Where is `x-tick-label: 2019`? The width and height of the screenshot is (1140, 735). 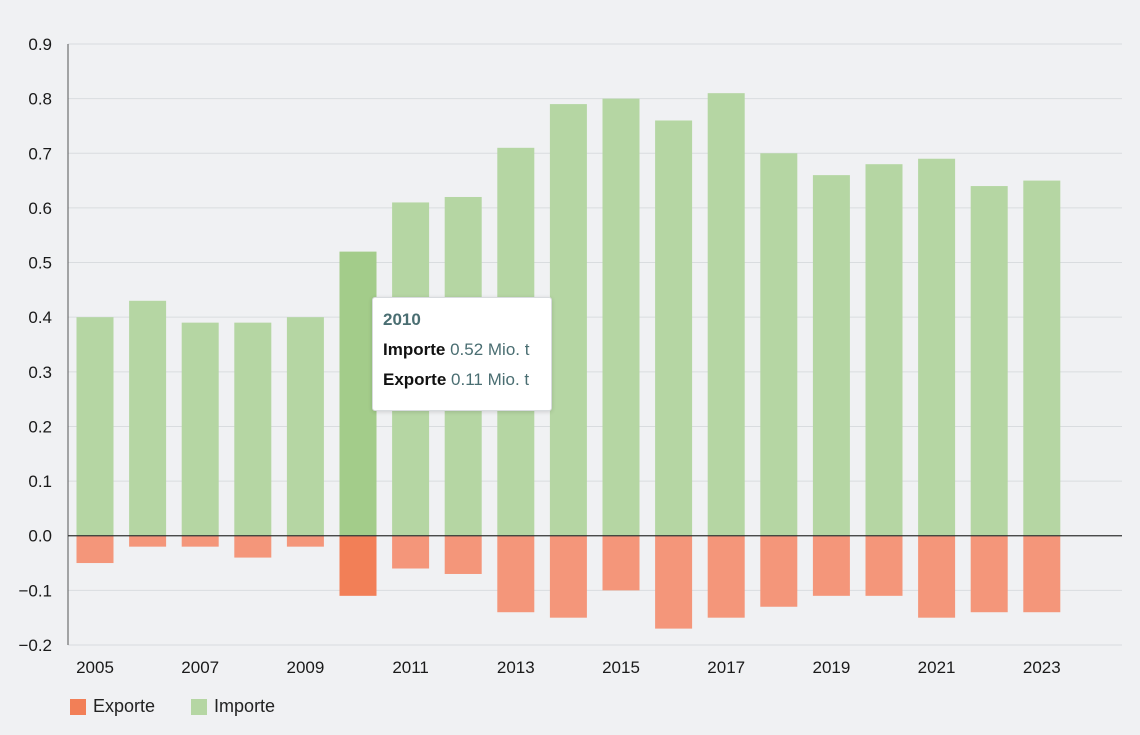
x-tick-label: 2019 is located at coordinates (831, 667).